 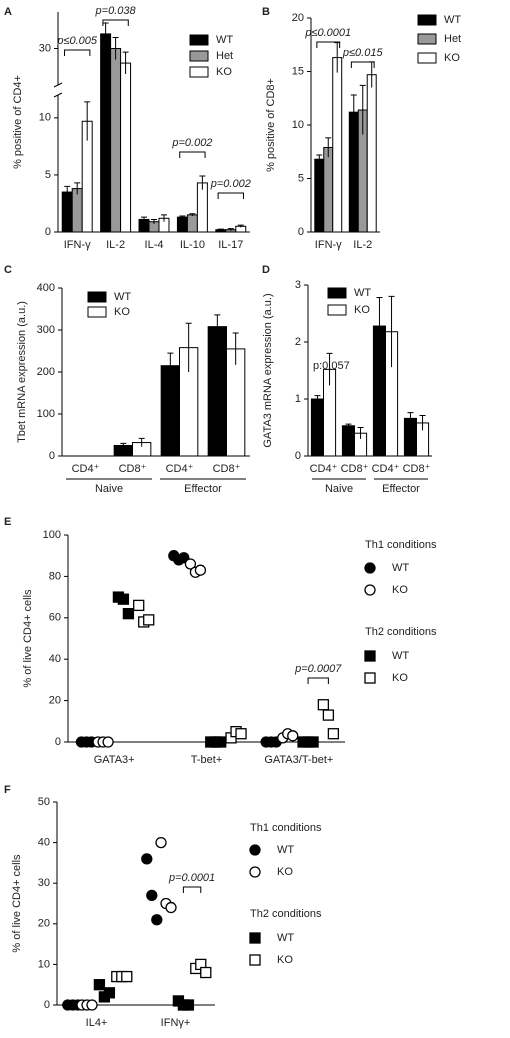 What do you see at coordinates (116, 11) in the screenshot?
I see `annotation: p=0.038` at bounding box center [116, 11].